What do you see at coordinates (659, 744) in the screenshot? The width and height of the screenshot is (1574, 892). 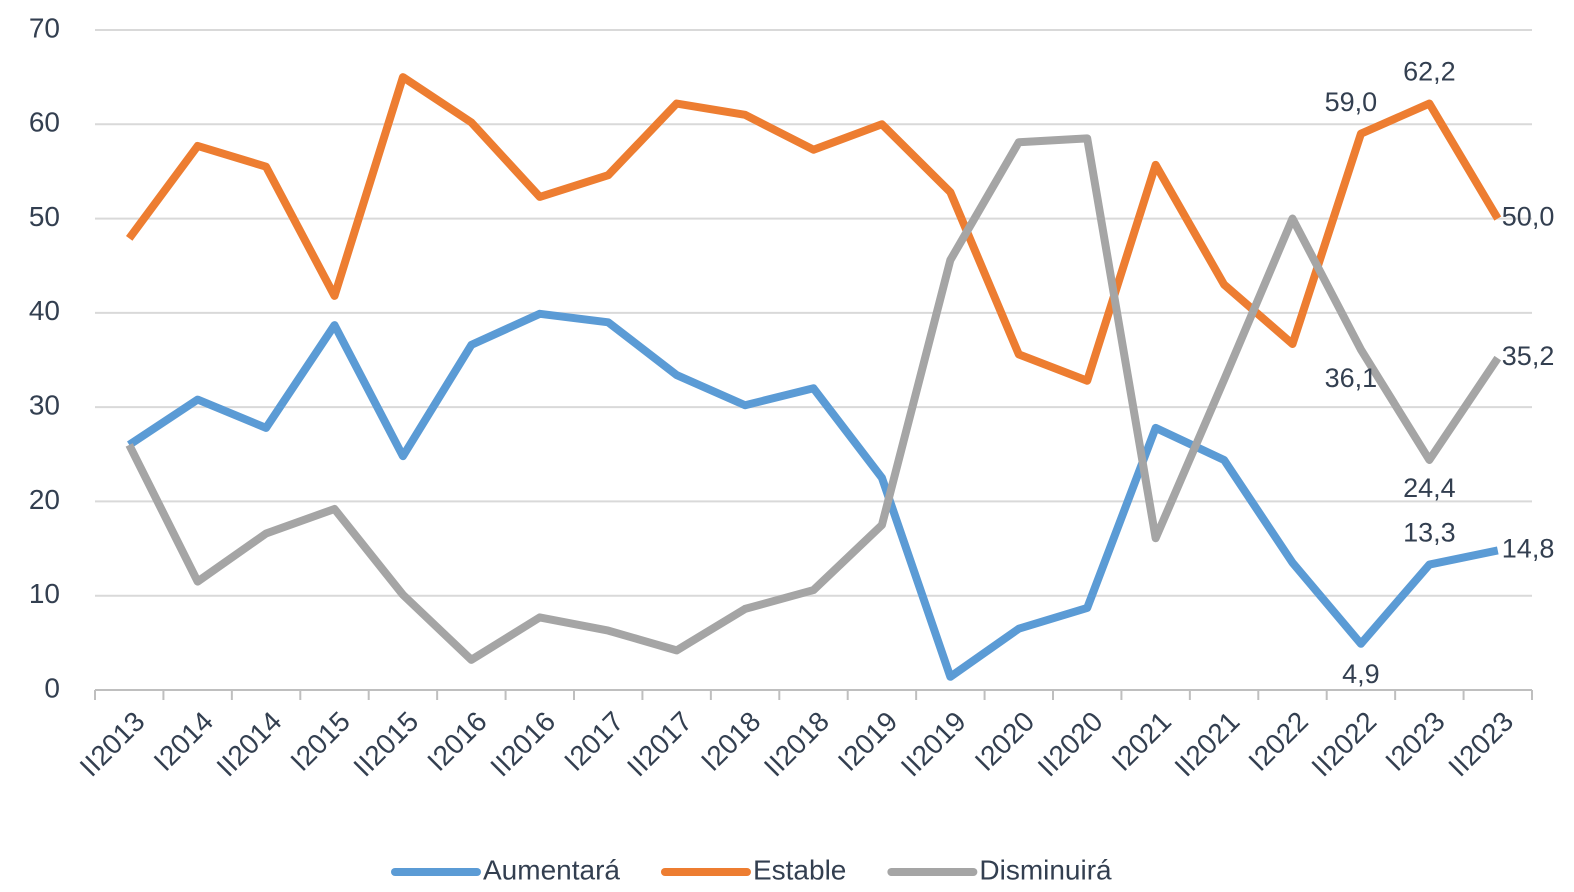 I see `x-tick-label: II2017` at bounding box center [659, 744].